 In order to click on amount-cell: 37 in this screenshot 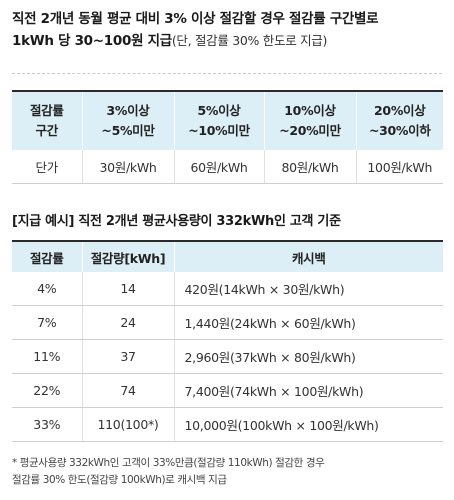, I will do `click(128, 356)`.